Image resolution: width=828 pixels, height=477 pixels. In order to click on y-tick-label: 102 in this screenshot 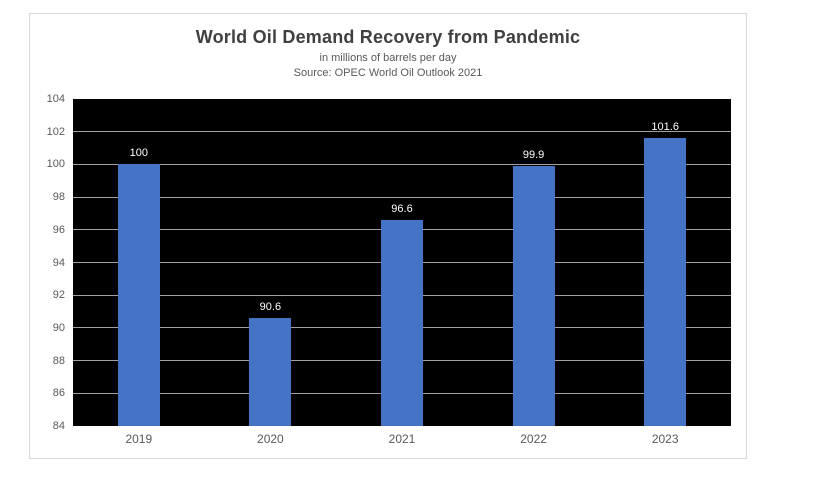, I will do `click(55, 131)`.